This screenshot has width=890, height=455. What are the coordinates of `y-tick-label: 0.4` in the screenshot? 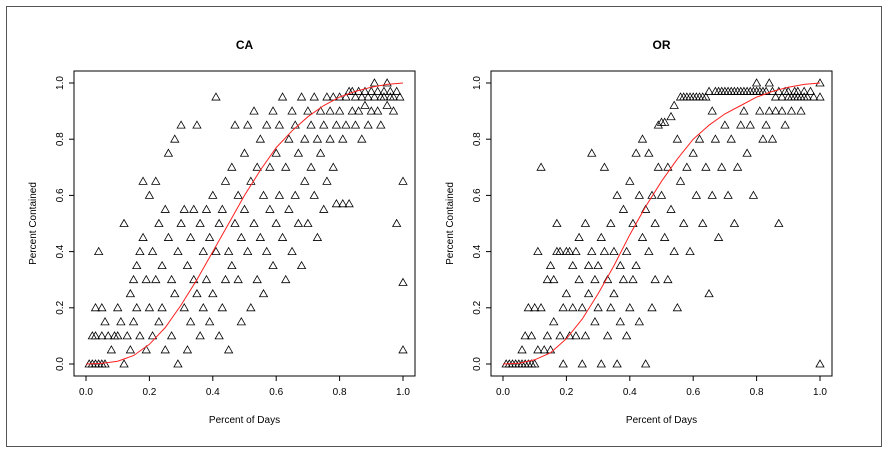 It's located at (477, 251).